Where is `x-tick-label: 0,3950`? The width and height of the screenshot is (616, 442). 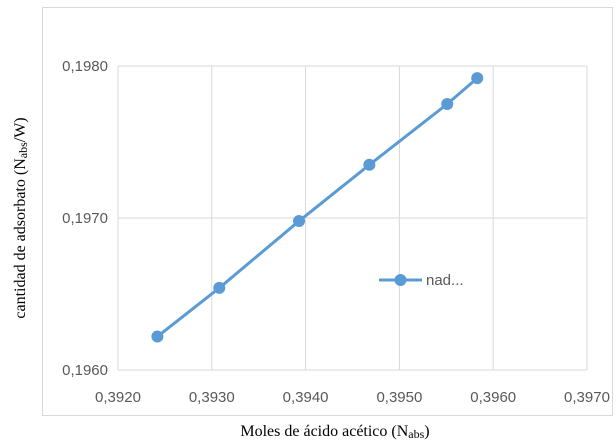
x-tick-label: 0,3950 is located at coordinates (399, 397).